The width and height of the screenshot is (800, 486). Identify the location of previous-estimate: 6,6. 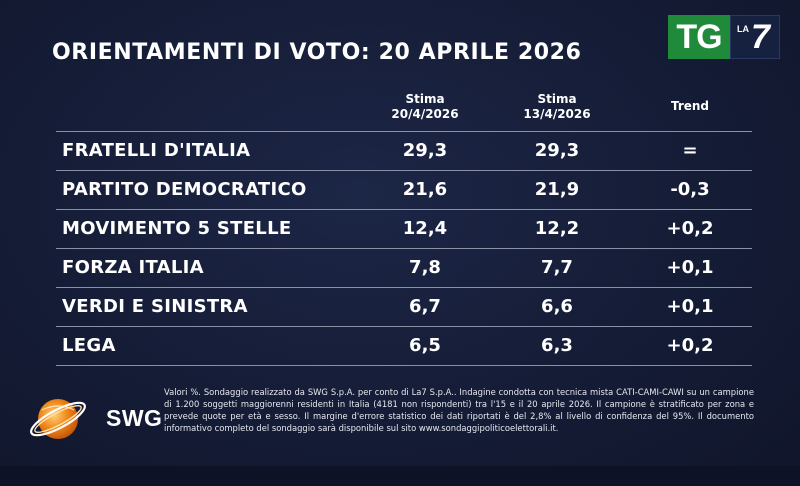
(557, 306).